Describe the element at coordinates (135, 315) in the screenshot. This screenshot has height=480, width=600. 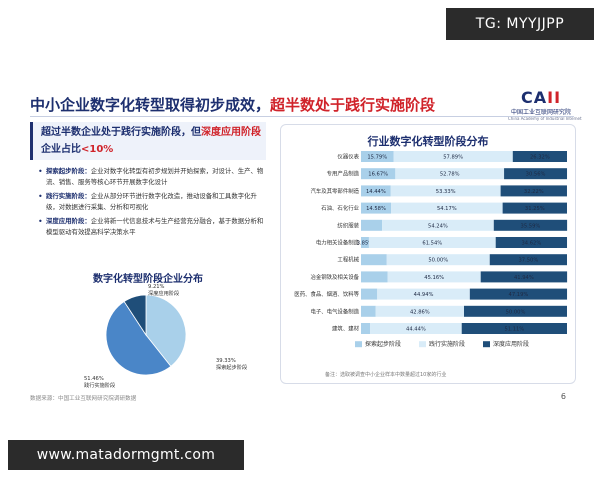
I see `pie-slice-deep` at that location.